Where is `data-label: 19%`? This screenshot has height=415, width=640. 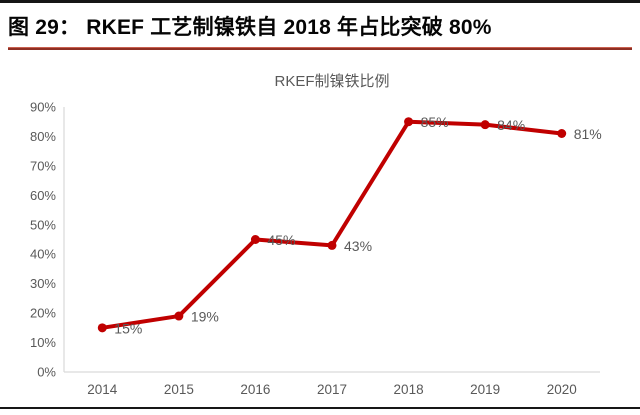
data-label: 19% is located at coordinates (205, 317).